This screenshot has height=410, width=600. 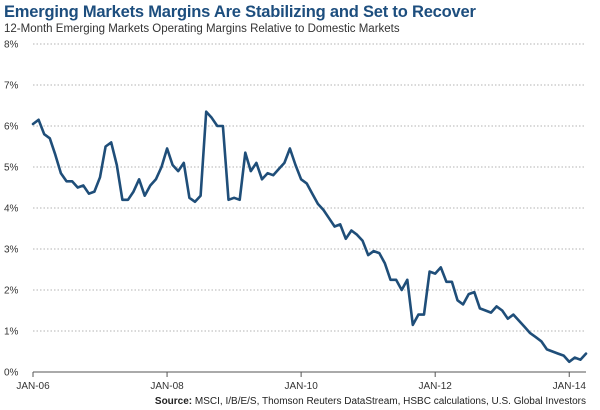 I want to click on x-tick-label: JAN-06, so click(x=33, y=386).